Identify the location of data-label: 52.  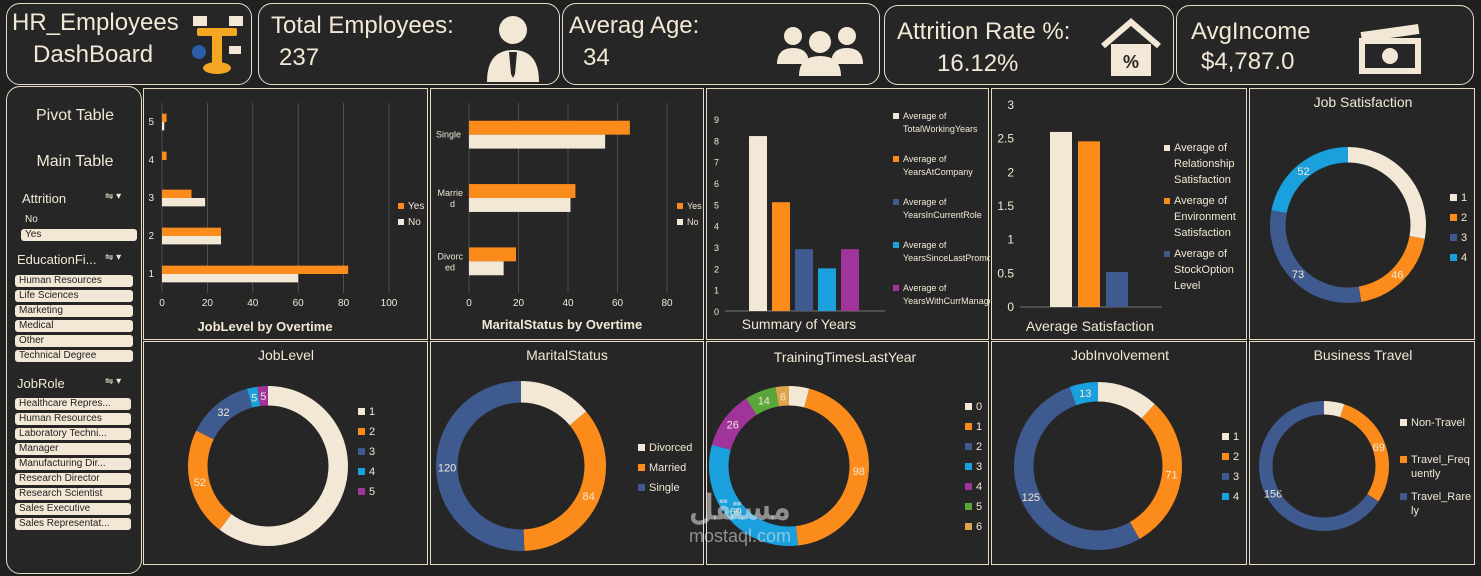
(1303, 172).